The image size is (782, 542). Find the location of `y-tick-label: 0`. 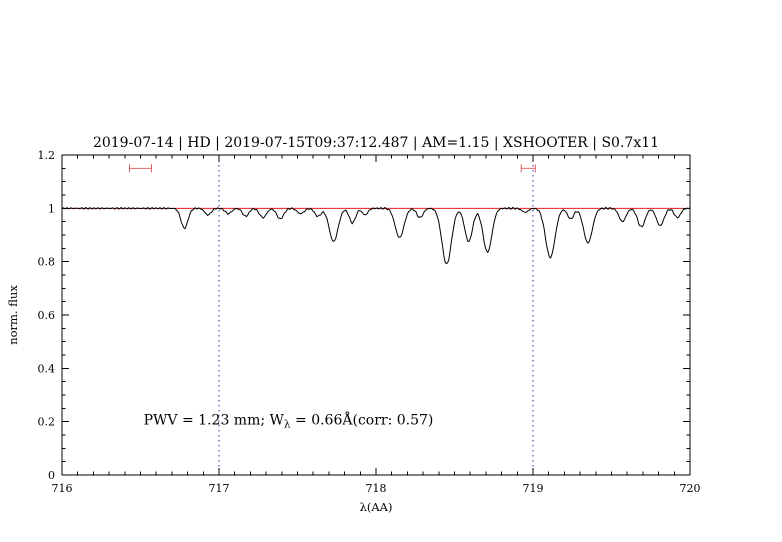

y-tick-label: 0 is located at coordinates (51, 475).